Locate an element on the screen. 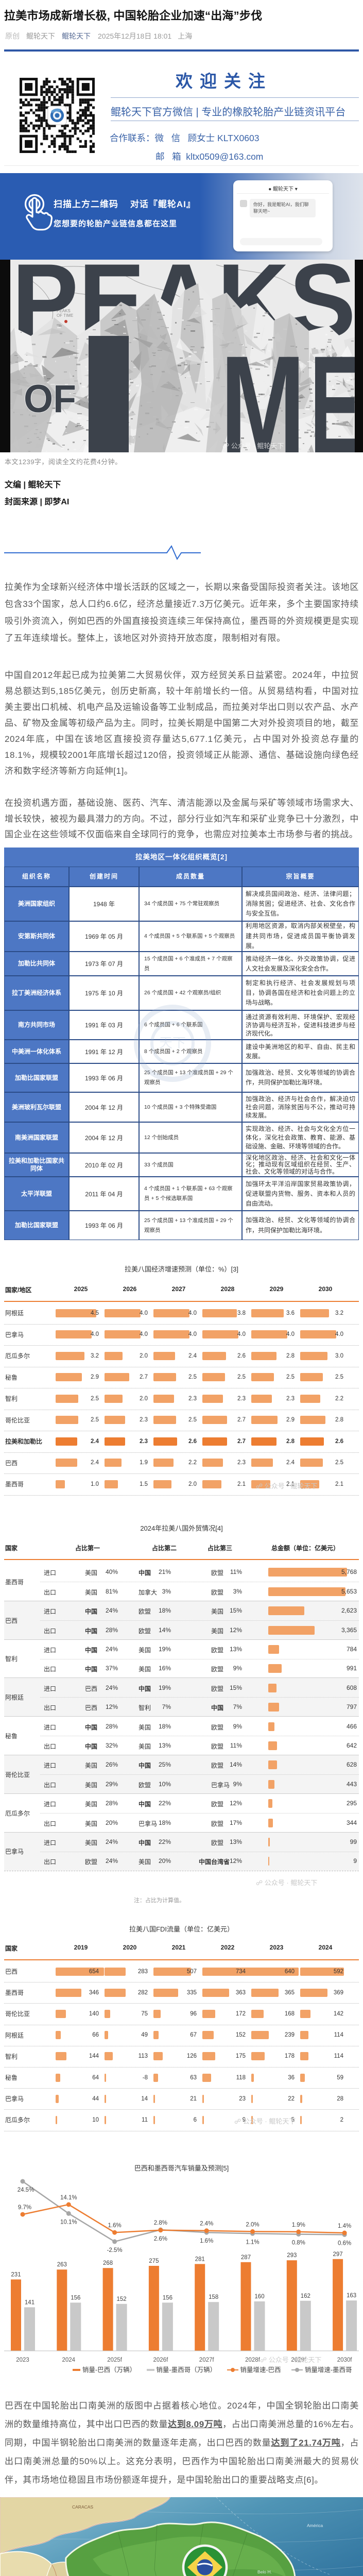 The image size is (363, 2576). svg-text: 2.6% is located at coordinates (160, 2239).